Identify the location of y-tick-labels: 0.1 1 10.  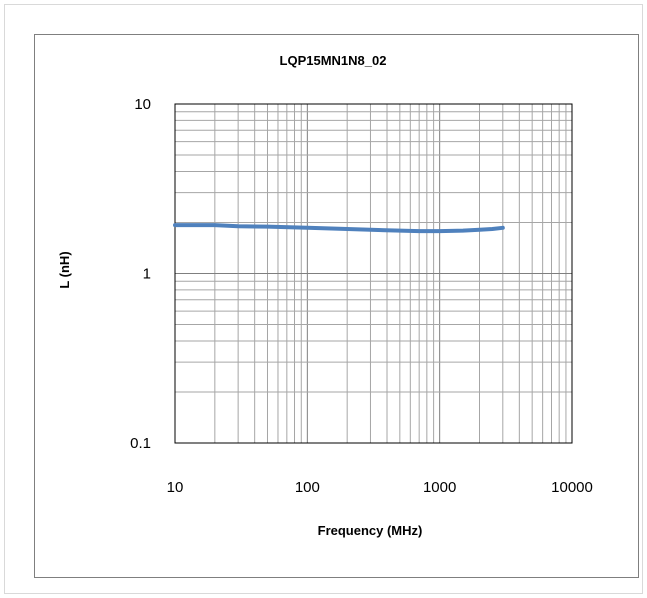
(140, 274).